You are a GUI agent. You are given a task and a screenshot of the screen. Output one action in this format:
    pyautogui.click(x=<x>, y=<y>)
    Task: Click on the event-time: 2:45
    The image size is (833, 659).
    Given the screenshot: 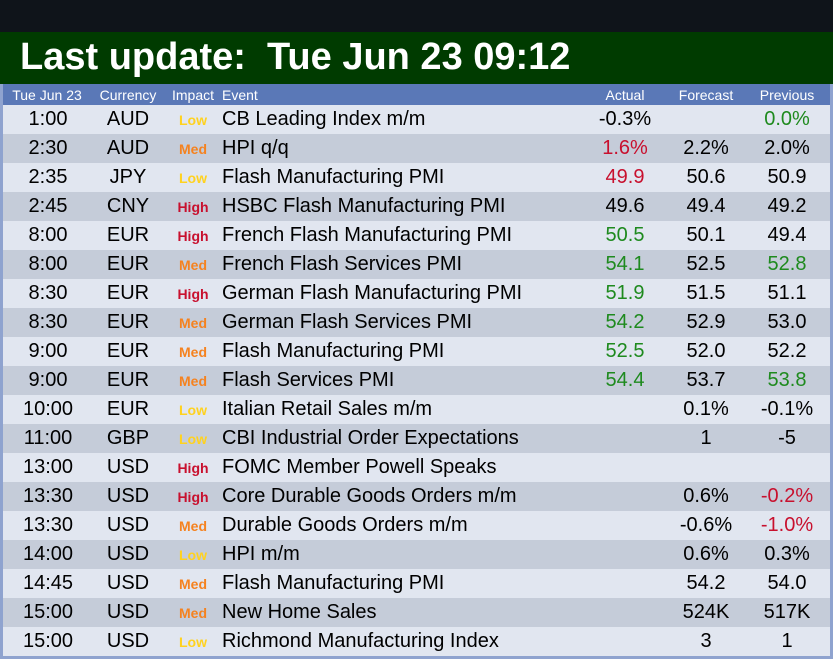 What is the action you would take?
    pyautogui.click(x=48, y=206)
    